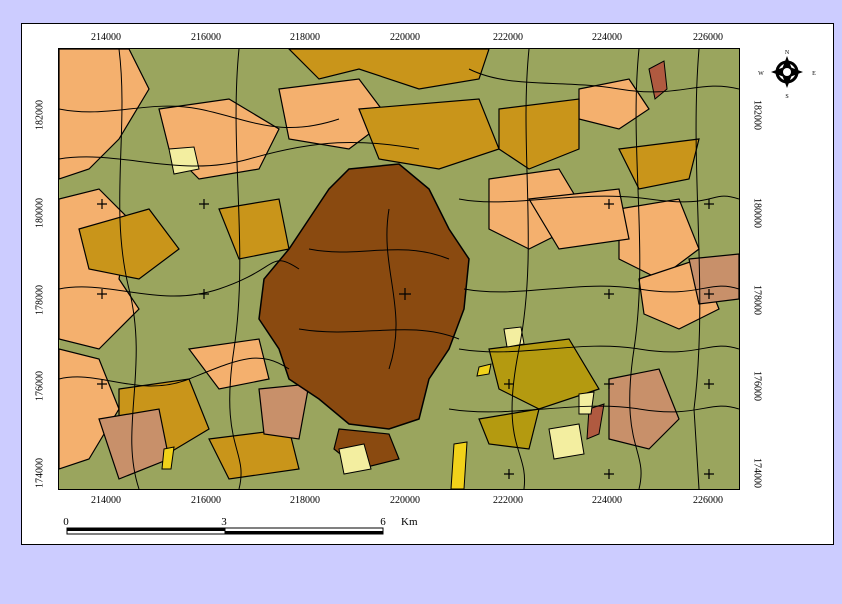 Image resolution: width=842 pixels, height=604 pixels. What do you see at coordinates (757, 115) in the screenshot?
I see `y-tick-label-right: 182000` at bounding box center [757, 115].